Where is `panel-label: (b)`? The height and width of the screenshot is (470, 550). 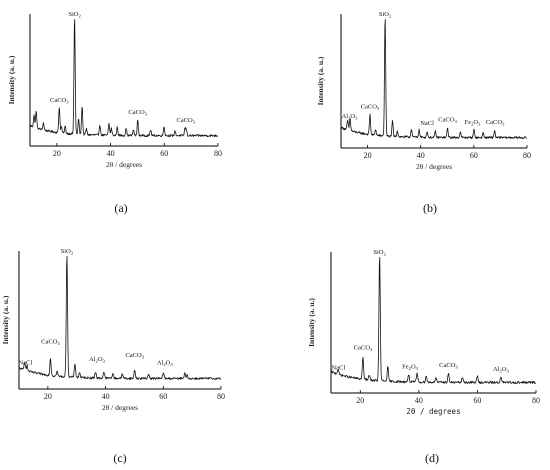 panel-label: (b) is located at coordinates (430, 208).